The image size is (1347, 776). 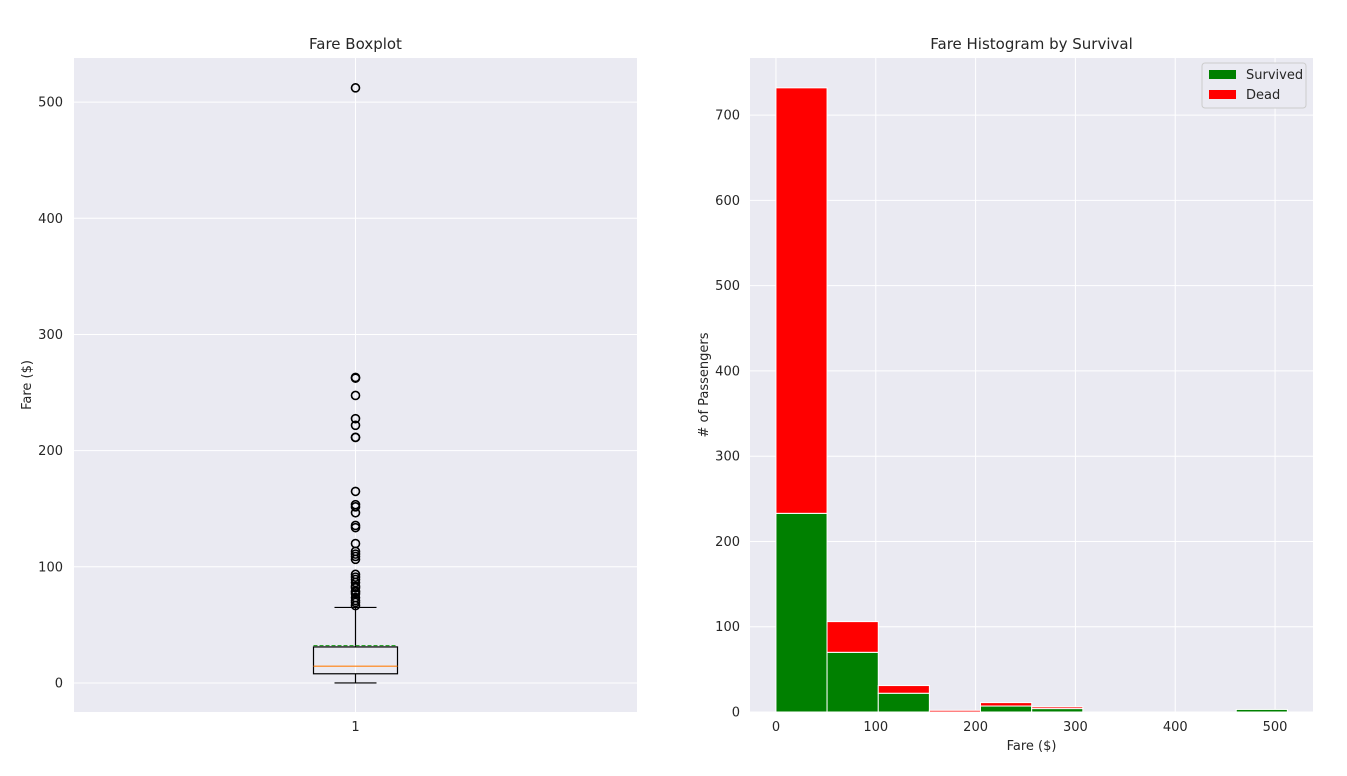 I want to click on boxplot-marks, so click(x=355, y=383).